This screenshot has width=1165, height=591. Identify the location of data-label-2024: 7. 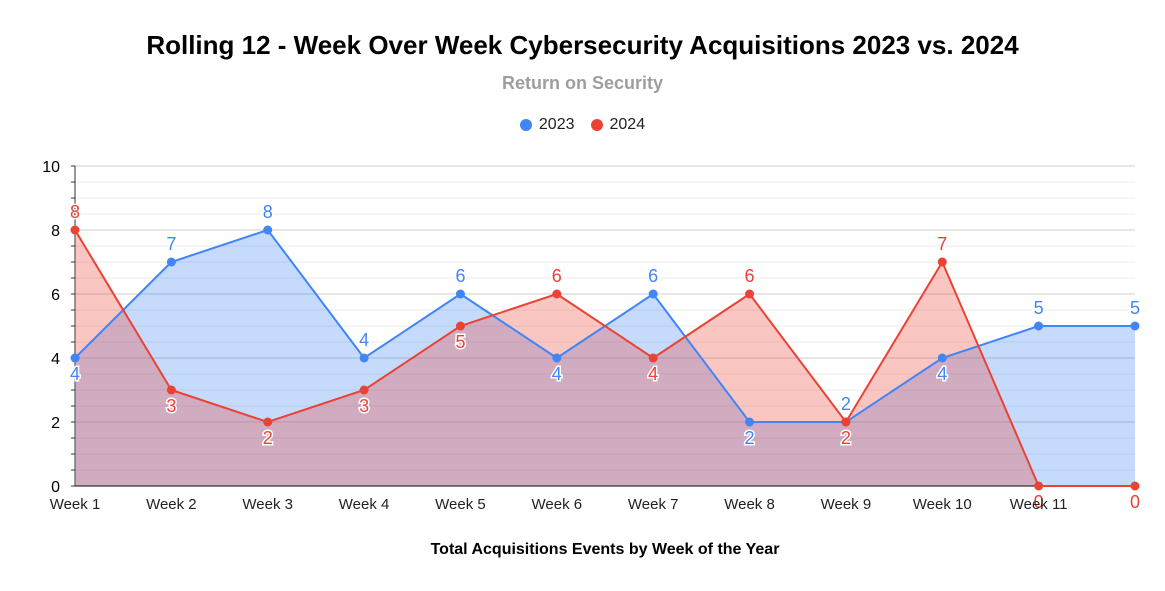
(942, 244).